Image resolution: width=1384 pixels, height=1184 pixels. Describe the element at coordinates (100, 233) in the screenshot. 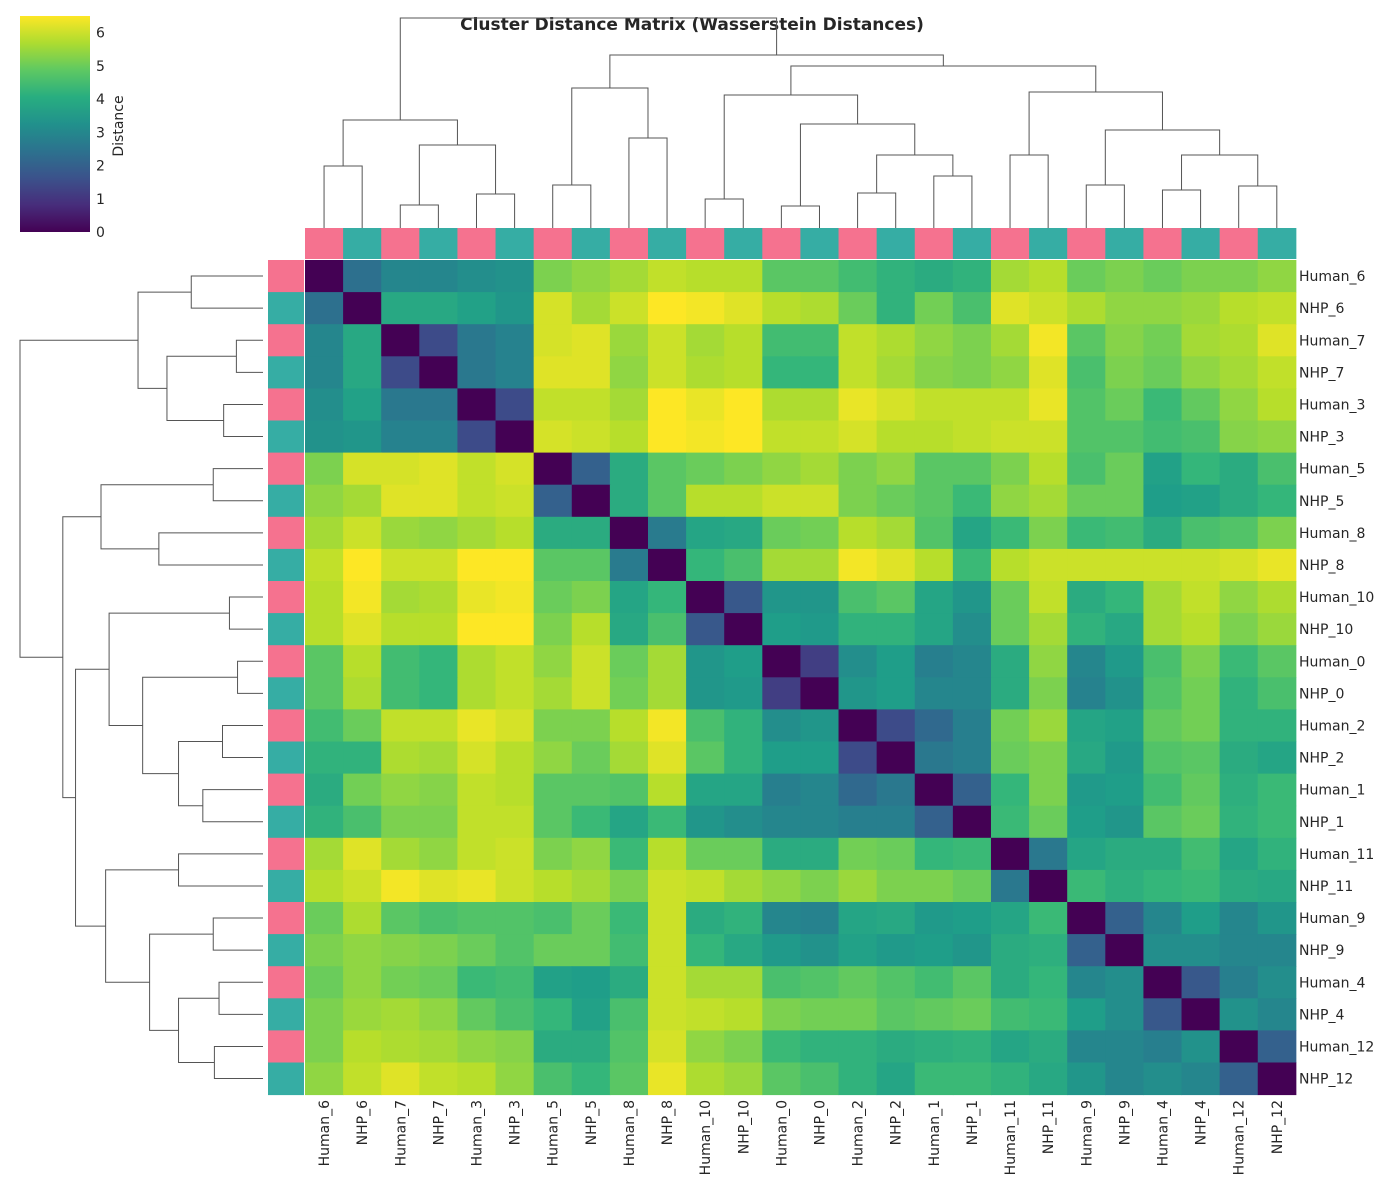

I see `colorbar-tick-label: 0` at that location.